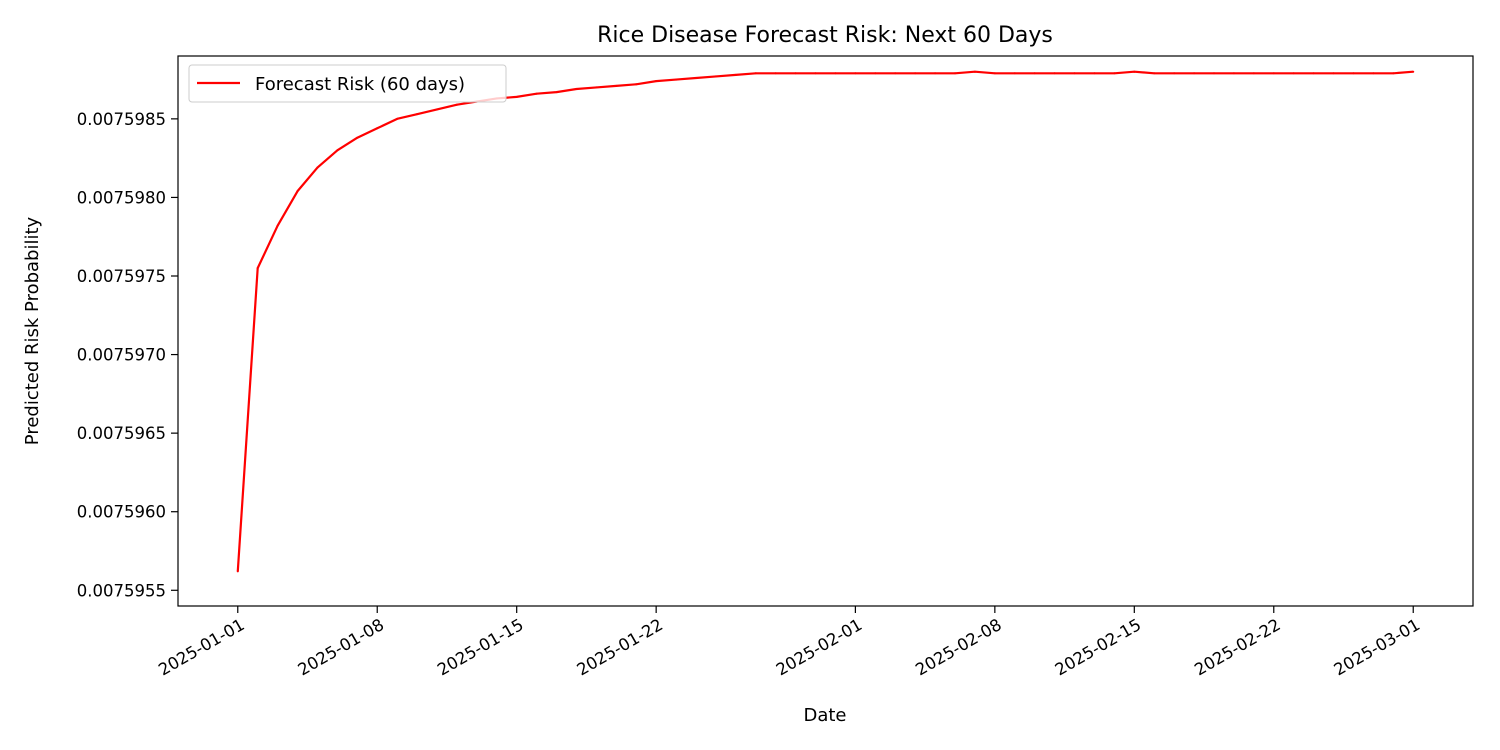  I want to click on x-axis-label: Date, so click(824, 715).